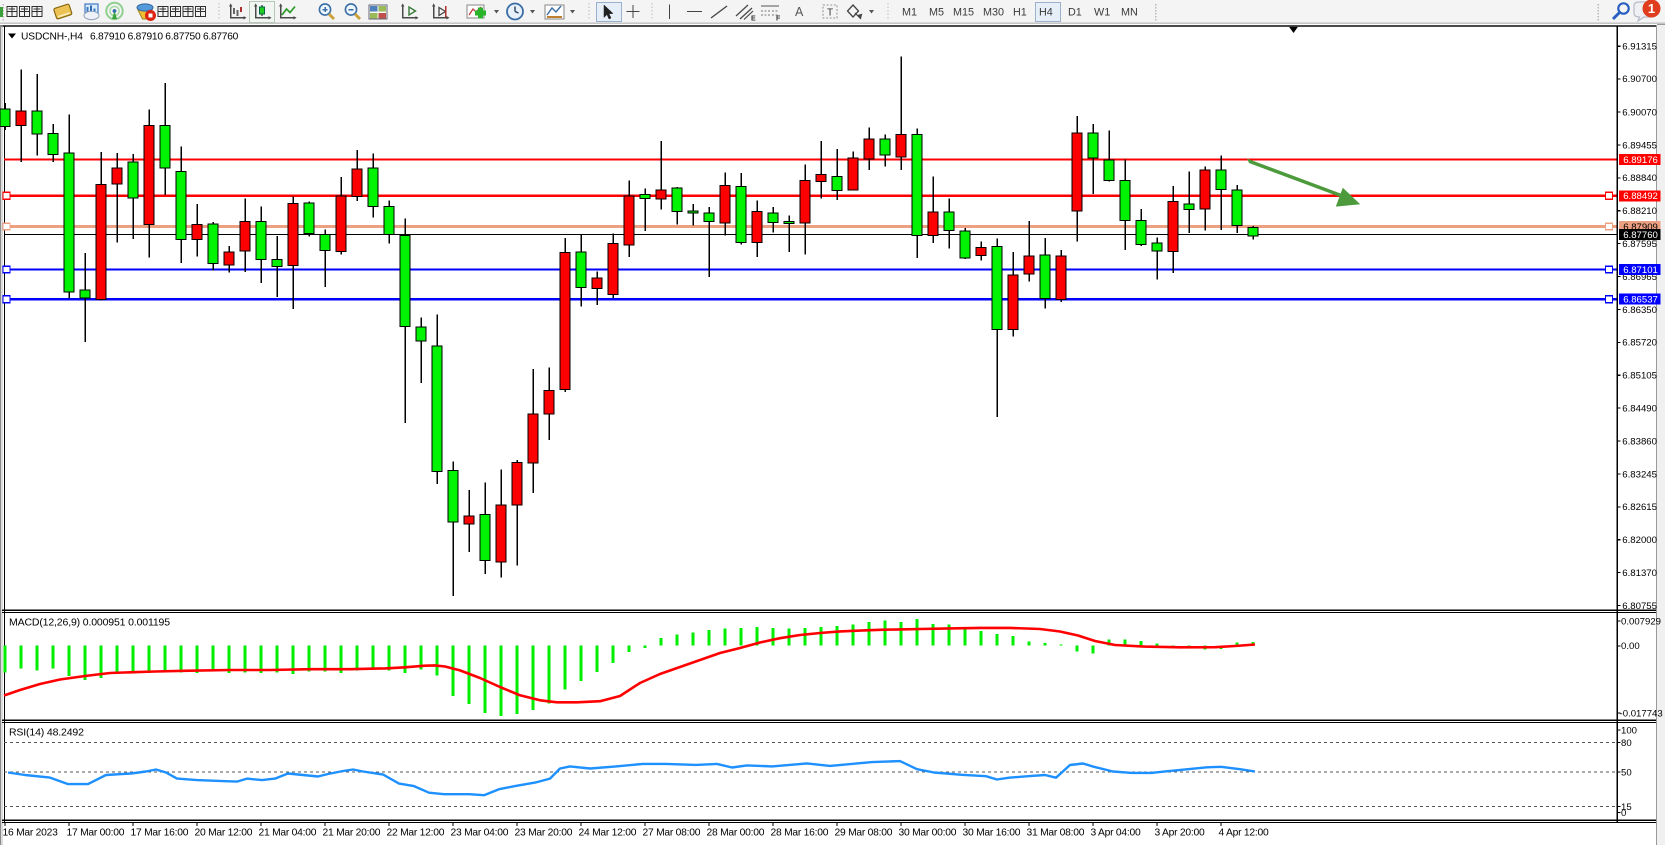  I want to click on svg-text: 6.90070, so click(1639, 112).